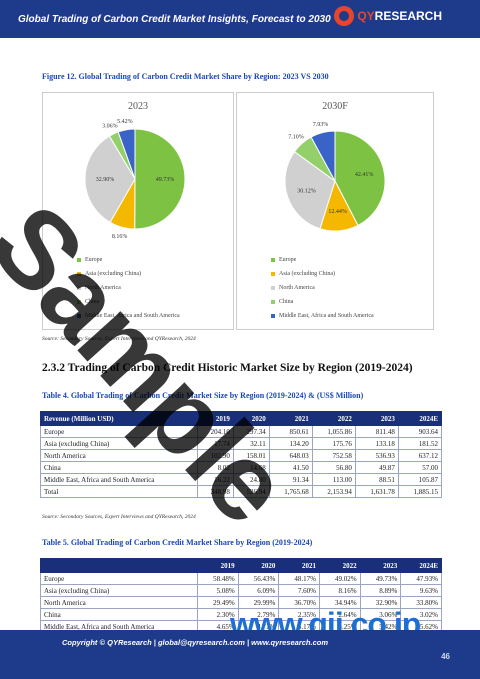 This screenshot has height=679, width=480. Describe the element at coordinates (119, 418) in the screenshot. I see `table-header-cell: Revenue (Million USD)` at that location.